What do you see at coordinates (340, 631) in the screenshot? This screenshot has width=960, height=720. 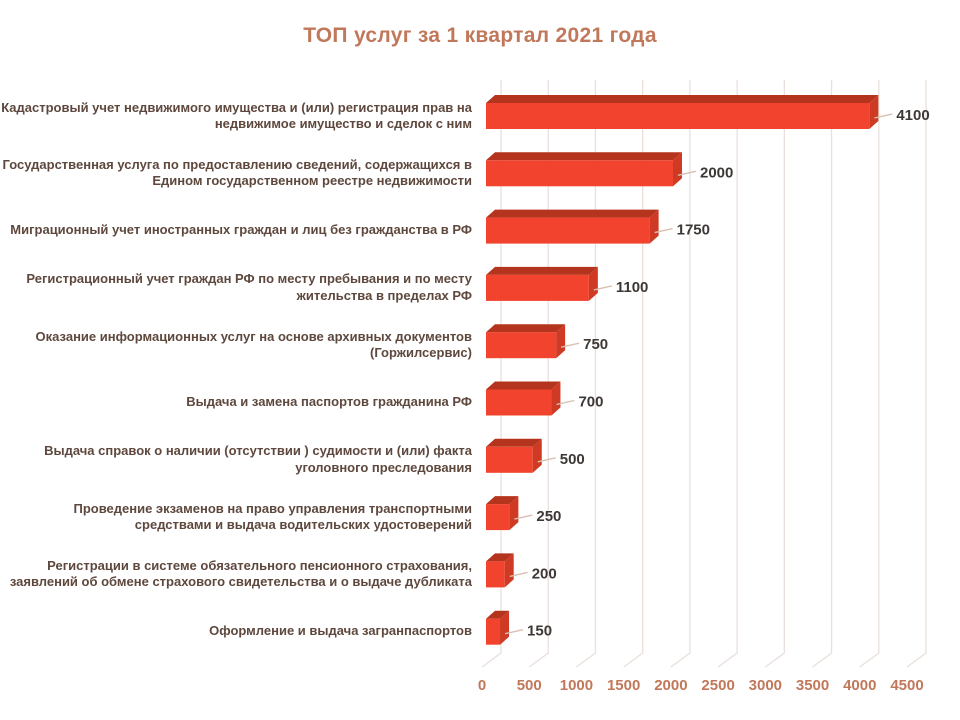 I see `category-label: Оформление и выдача загранпаспортов` at bounding box center [340, 631].